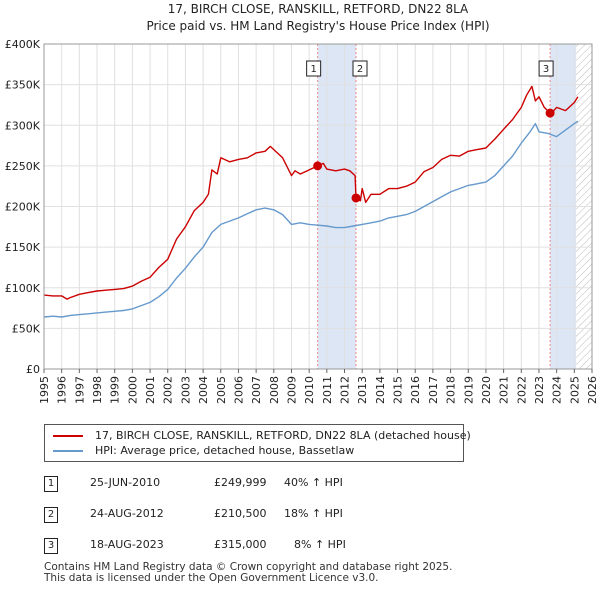 The width and height of the screenshot is (600, 590). I want to click on sale-marker-number: 3, so click(546, 69).